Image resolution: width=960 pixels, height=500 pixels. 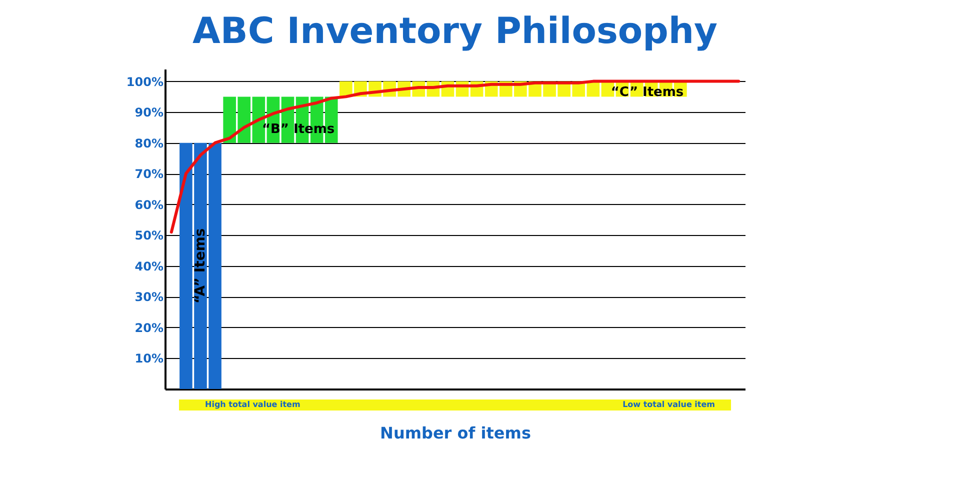 I want to click on text: Low total value item, so click(x=668, y=404).